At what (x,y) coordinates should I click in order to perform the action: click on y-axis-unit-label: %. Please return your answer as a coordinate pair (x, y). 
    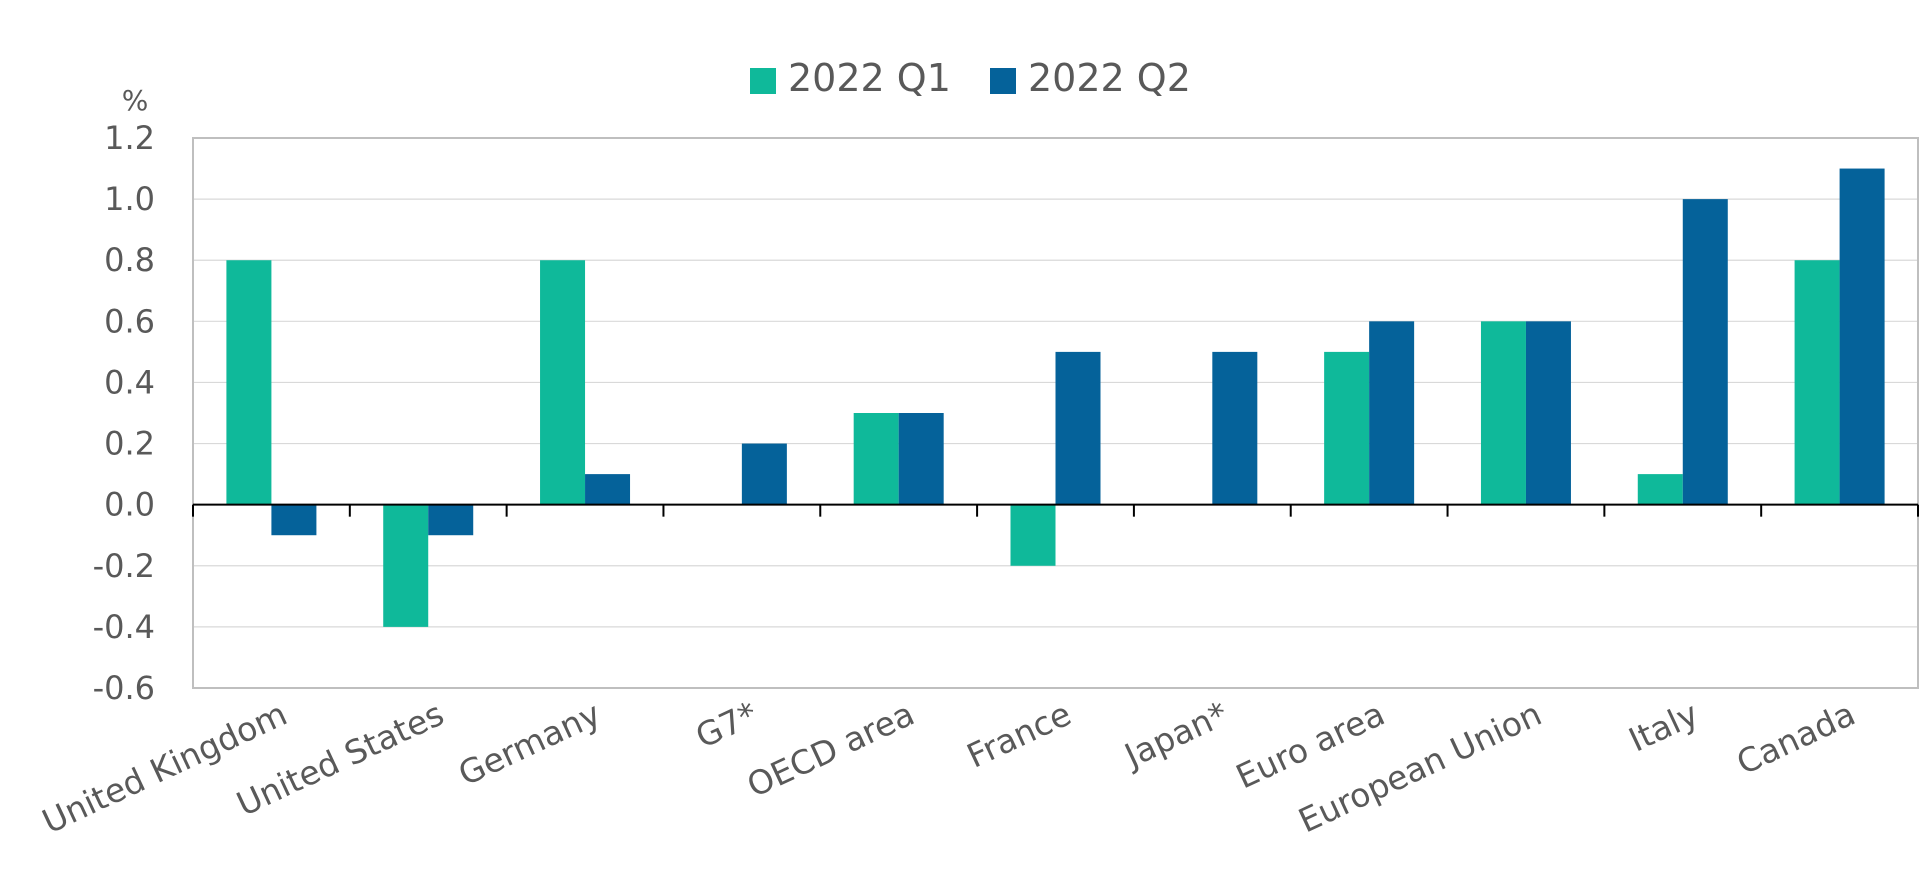
    Looking at the image, I should click on (135, 100).